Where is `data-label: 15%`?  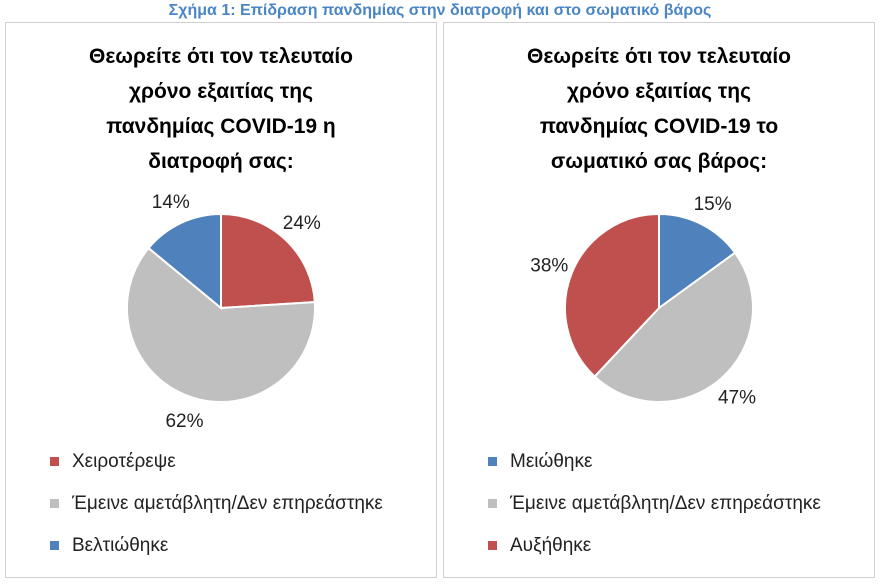
data-label: 15% is located at coordinates (713, 204).